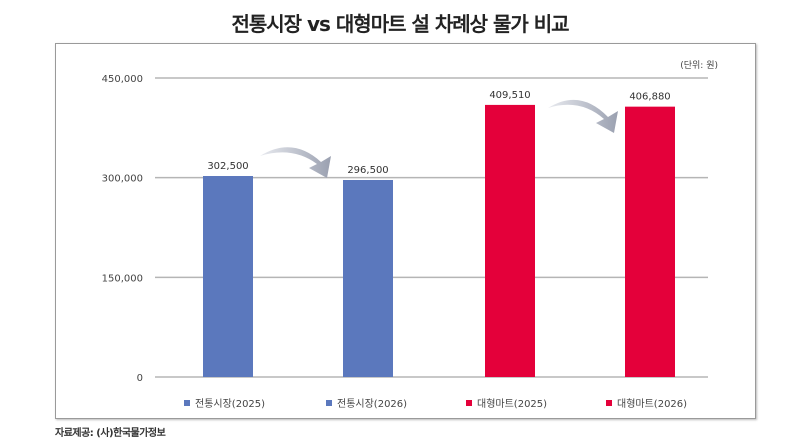 This screenshot has width=800, height=448. Describe the element at coordinates (140, 378) in the screenshot. I see `y-tick-label: 0` at that location.